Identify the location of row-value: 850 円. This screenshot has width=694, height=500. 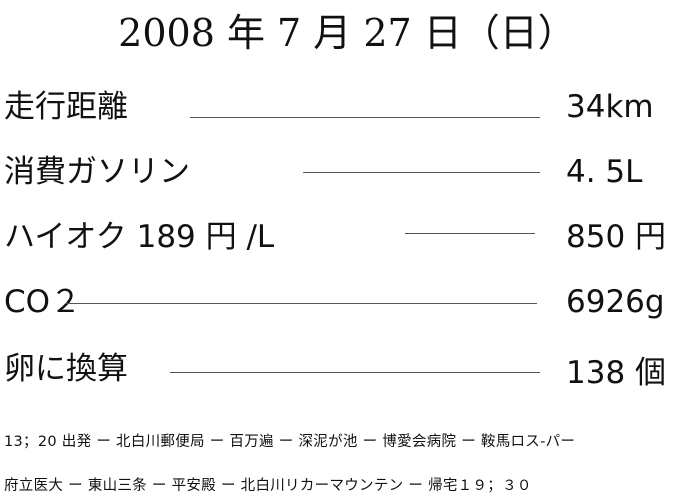
(616, 237).